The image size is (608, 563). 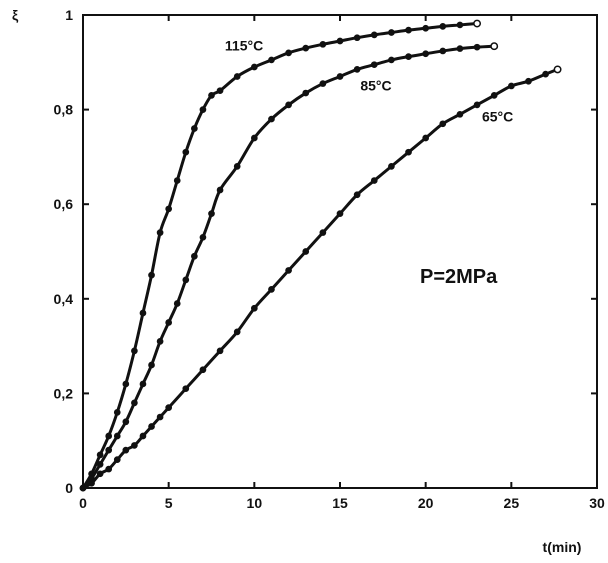 What do you see at coordinates (597, 503) in the screenshot?
I see `x-tick-label: 30` at bounding box center [597, 503].